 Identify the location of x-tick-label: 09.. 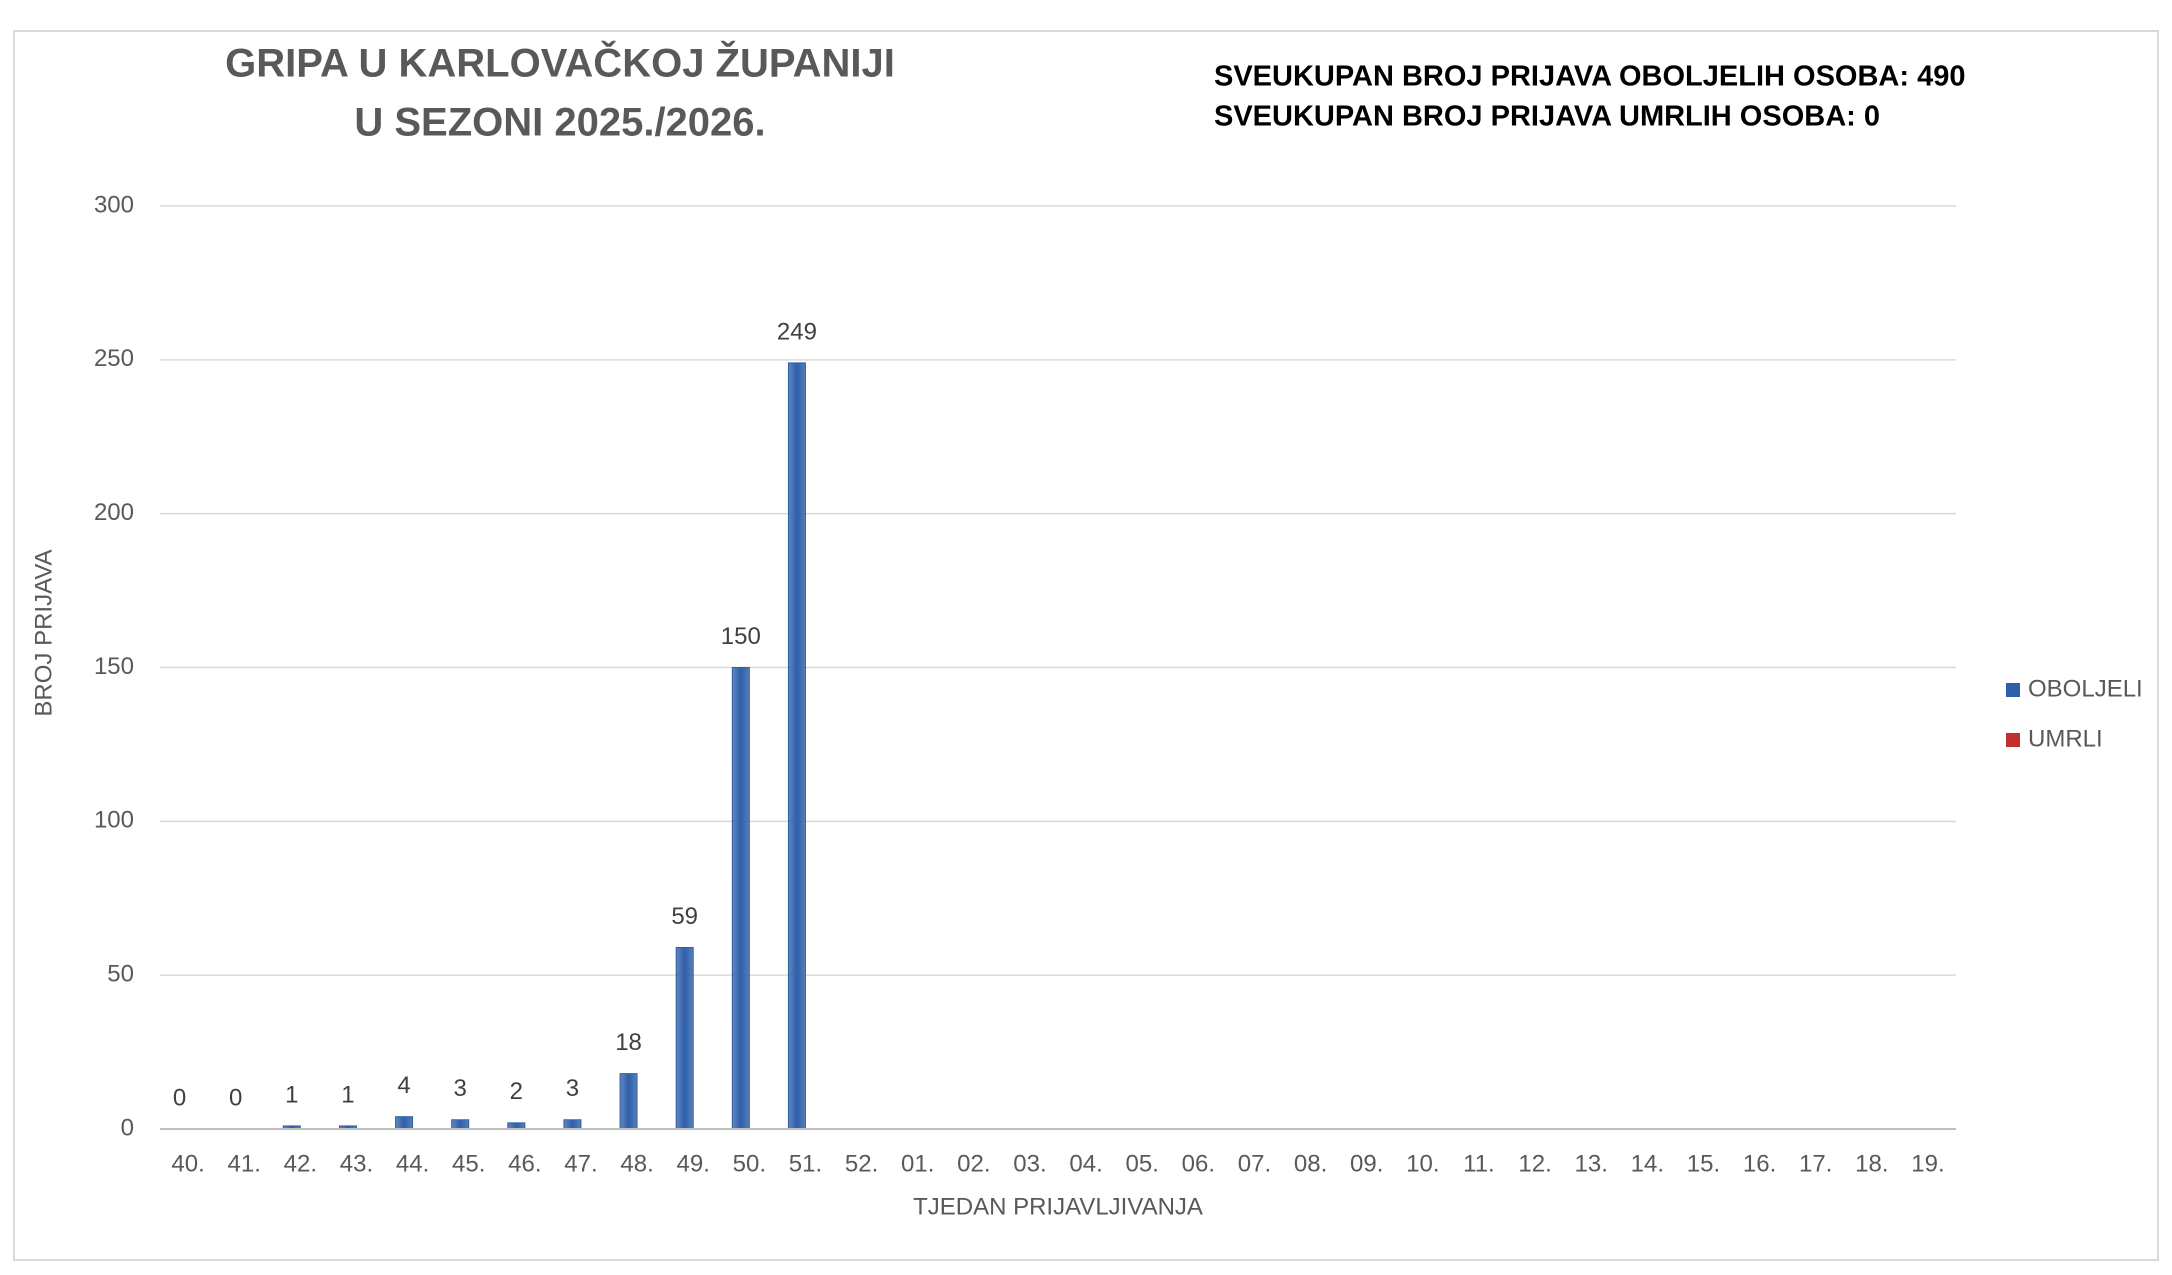
(1366, 1163).